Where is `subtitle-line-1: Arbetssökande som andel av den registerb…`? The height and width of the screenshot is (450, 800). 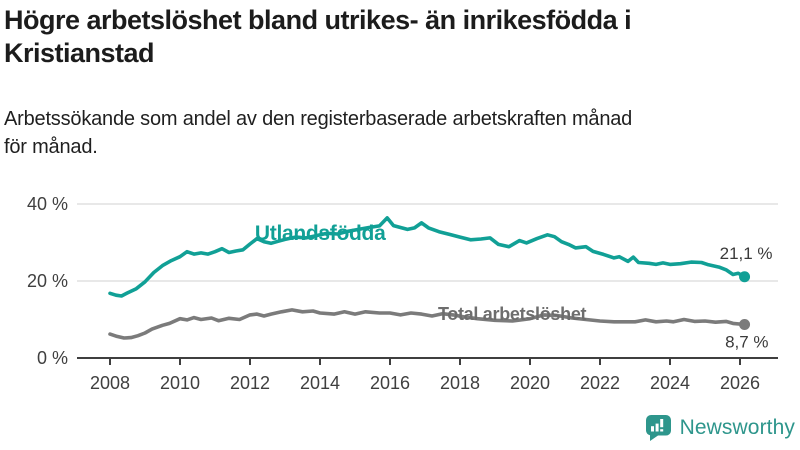 subtitle-line-1: Arbetssökande som andel av den registerb… is located at coordinates (318, 119).